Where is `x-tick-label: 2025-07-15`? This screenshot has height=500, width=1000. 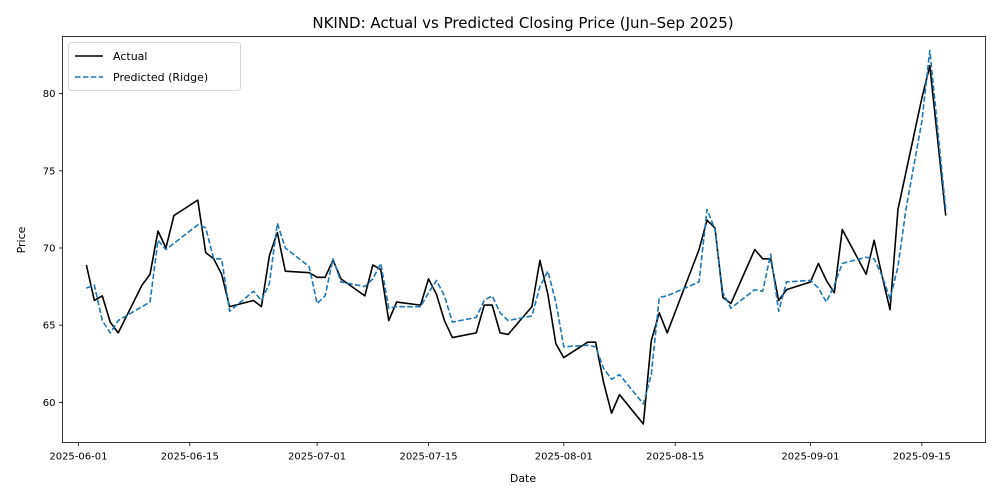
x-tick-label: 2025-07-15 is located at coordinates (428, 457).